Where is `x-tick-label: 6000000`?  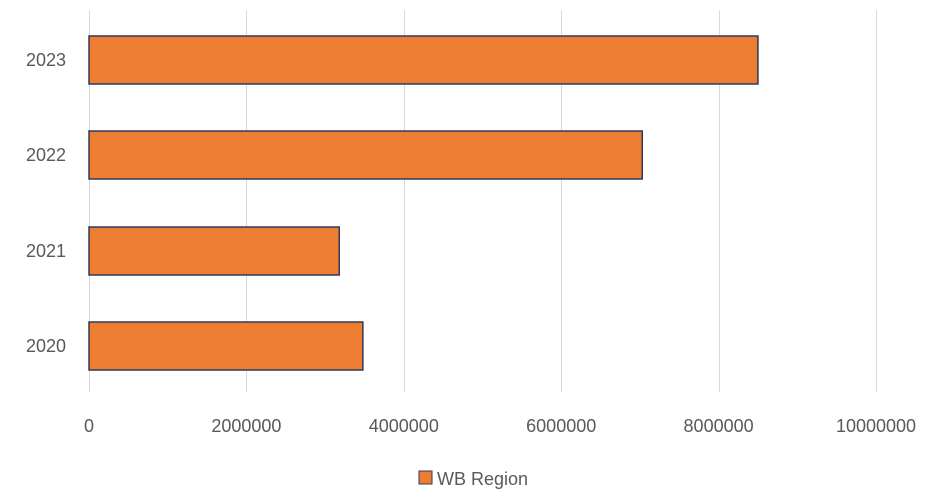 x-tick-label: 6000000 is located at coordinates (561, 426).